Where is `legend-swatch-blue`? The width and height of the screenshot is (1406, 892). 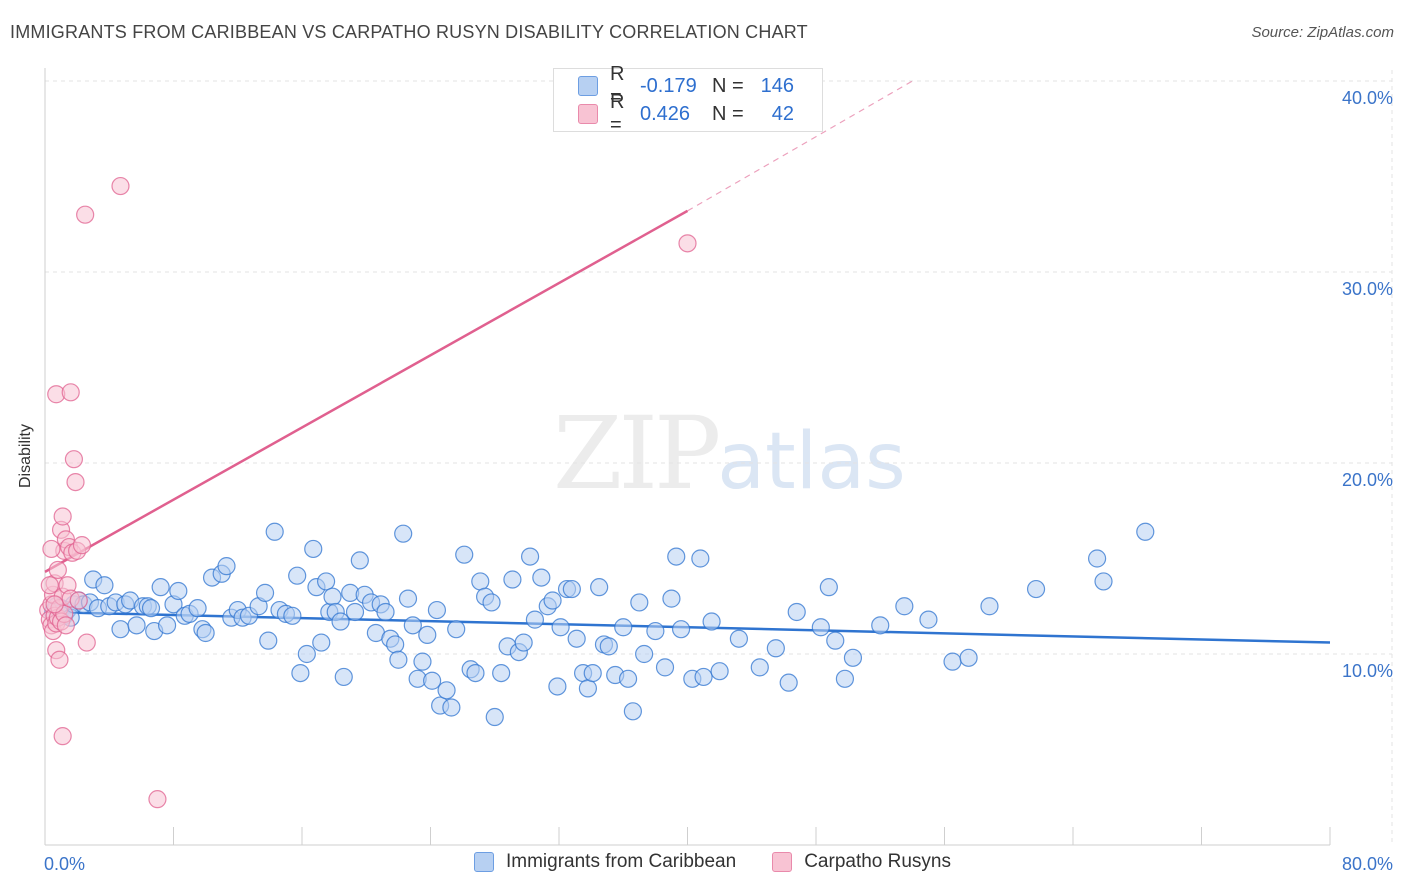
legend-swatch-blue is located at coordinates (588, 86).